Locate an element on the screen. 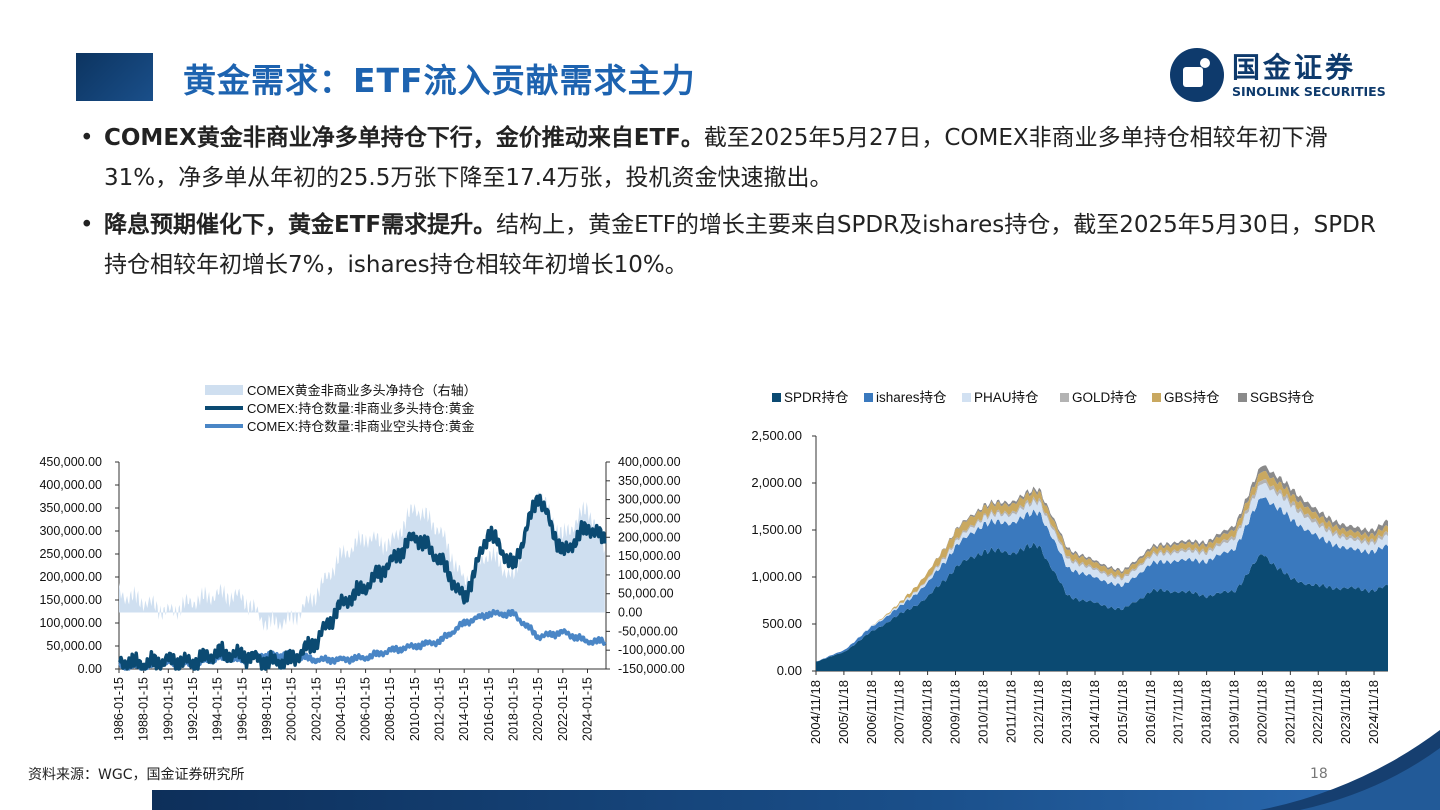 The width and height of the screenshot is (1440, 810). long-positions-line is located at coordinates (362, 582).